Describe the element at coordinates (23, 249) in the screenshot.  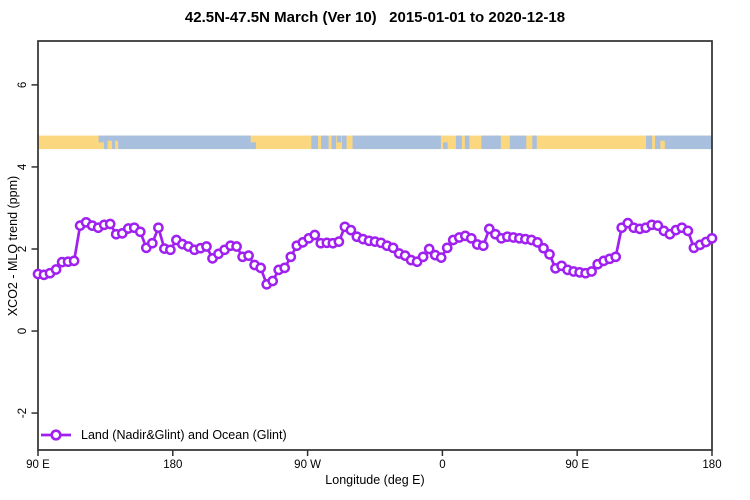
I see `y-tick-label: 2` at that location.